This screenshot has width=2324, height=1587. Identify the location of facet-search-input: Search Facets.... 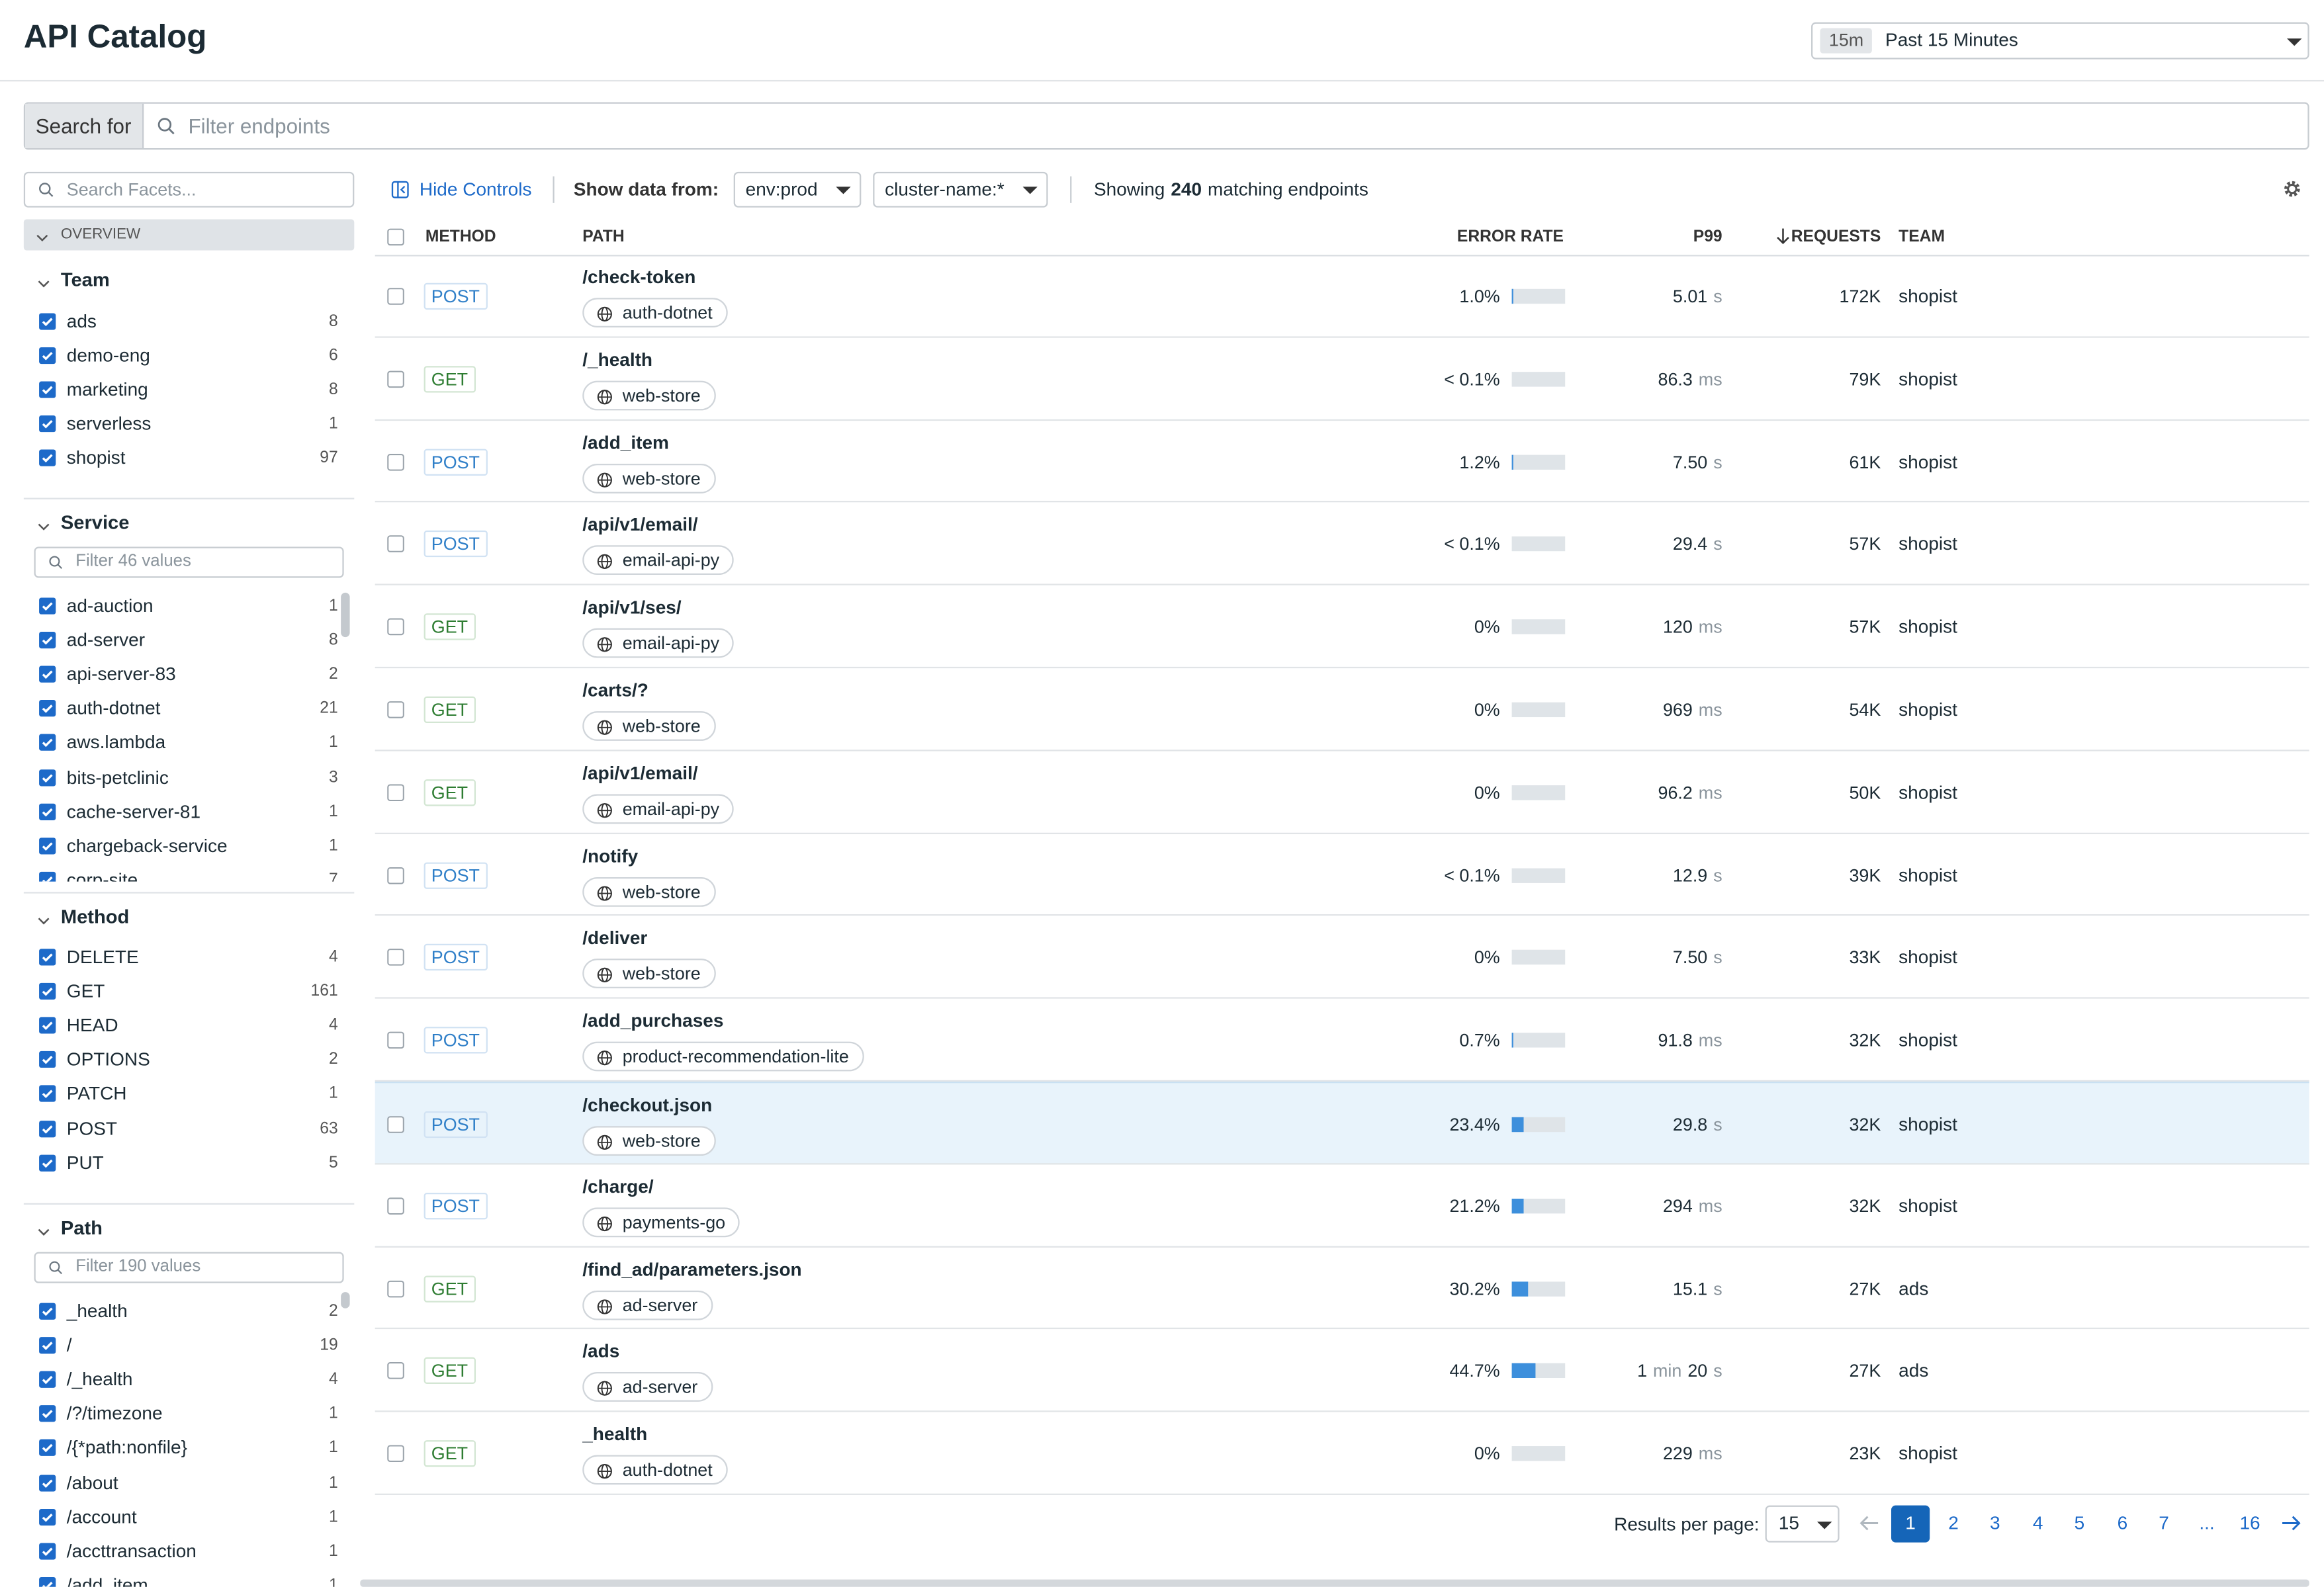
(131, 189).